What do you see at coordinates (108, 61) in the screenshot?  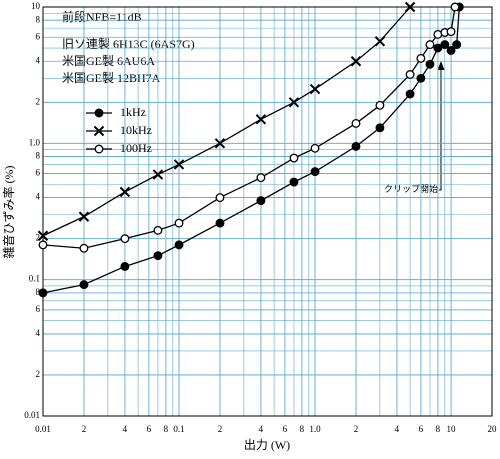 I see `annotation: 米国GE製 6AU6A` at bounding box center [108, 61].